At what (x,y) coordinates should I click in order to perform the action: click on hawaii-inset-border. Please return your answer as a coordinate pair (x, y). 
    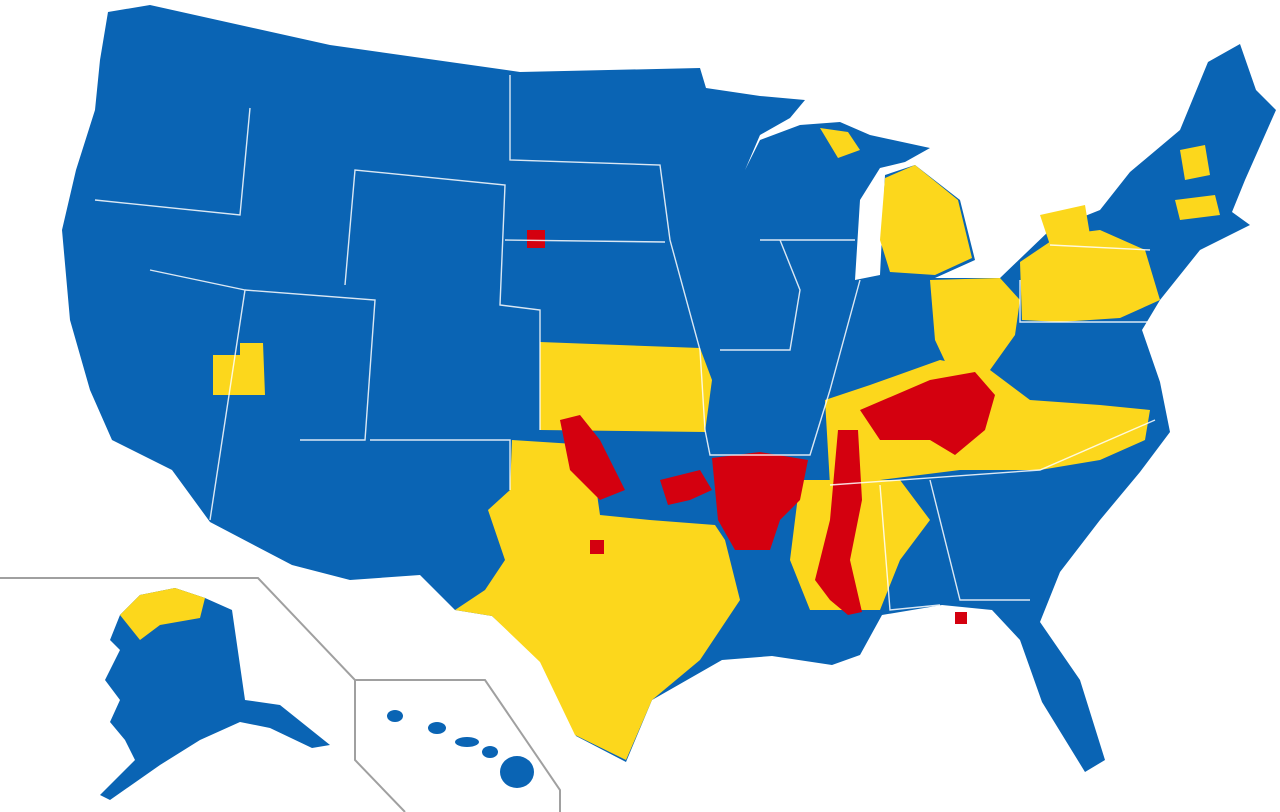
    Looking at the image, I should click on (458, 745).